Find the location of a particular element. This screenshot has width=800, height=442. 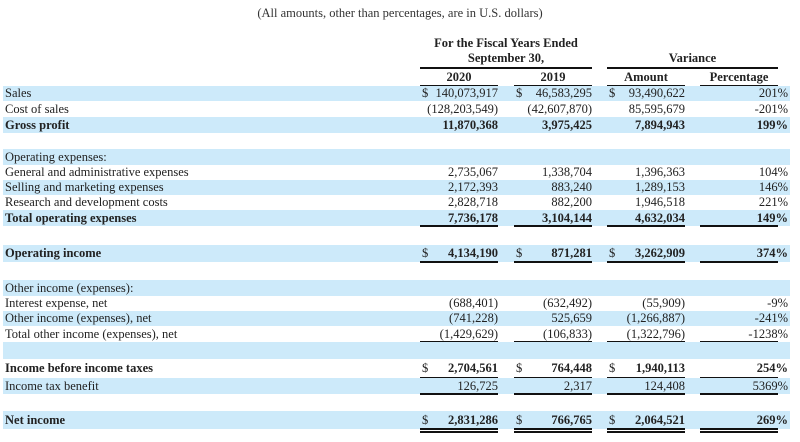

row-label: Operating expenses: is located at coordinates (56, 157).